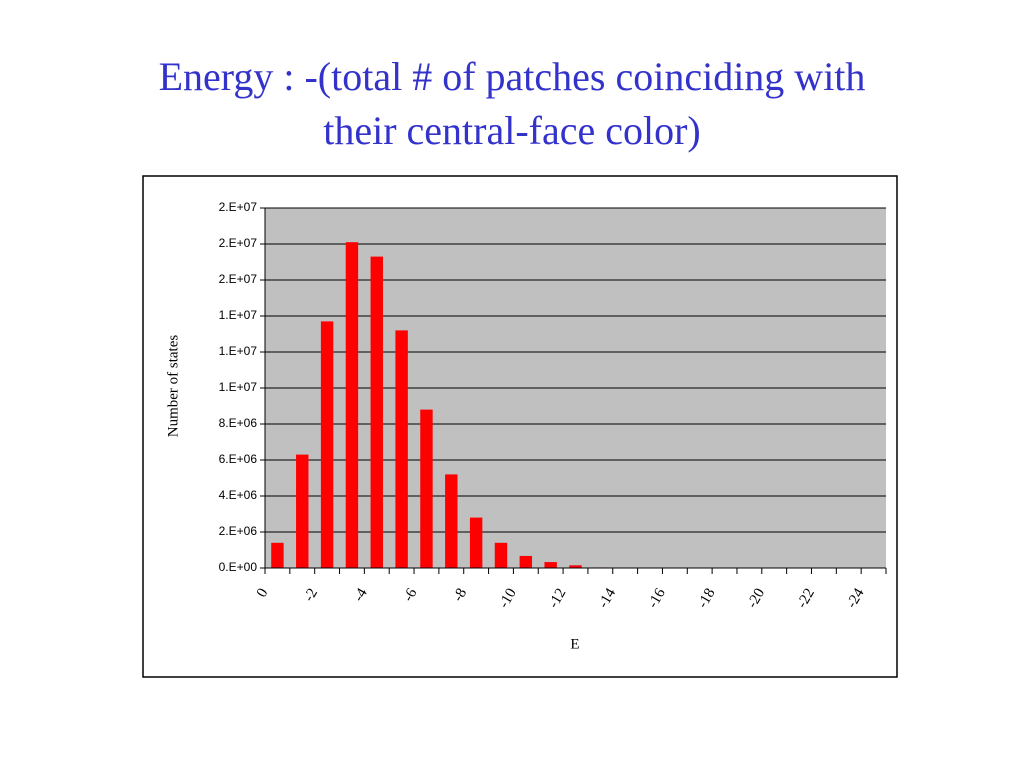 The width and height of the screenshot is (1024, 768). What do you see at coordinates (238, 531) in the screenshot?
I see `y-tick-label: 2.E+06` at bounding box center [238, 531].